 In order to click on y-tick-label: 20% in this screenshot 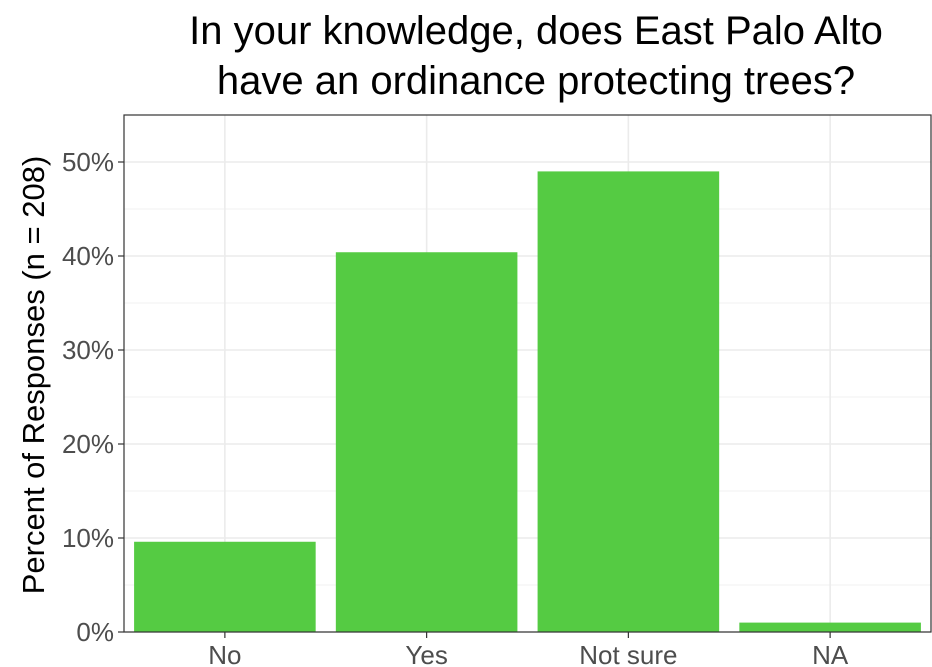, I will do `click(88, 444)`.